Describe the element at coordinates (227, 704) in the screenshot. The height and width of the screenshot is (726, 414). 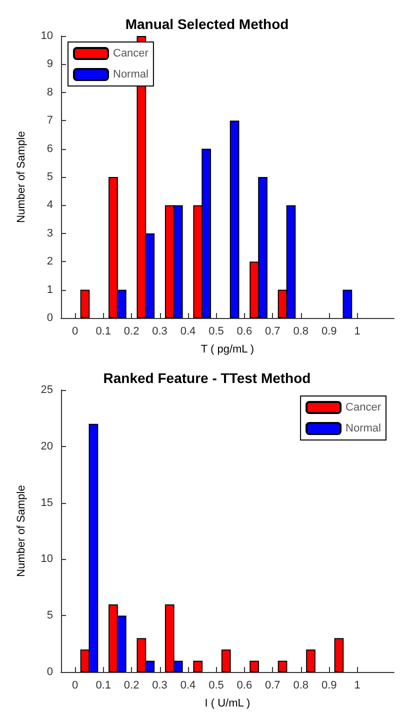
I see `x-axis-title: I ( U/mL )` at that location.